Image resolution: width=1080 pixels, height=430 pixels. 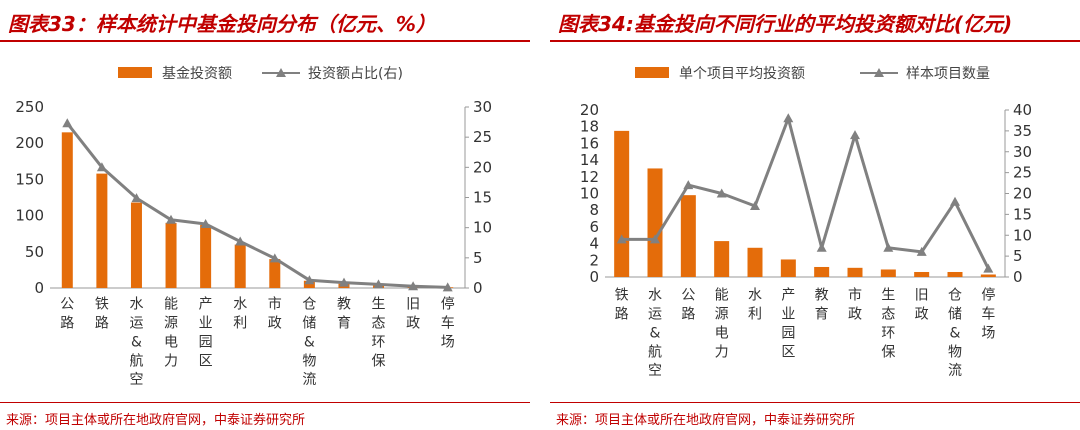 What do you see at coordinates (29, 216) in the screenshot?
I see `left-tick-label: 100` at bounding box center [29, 216].